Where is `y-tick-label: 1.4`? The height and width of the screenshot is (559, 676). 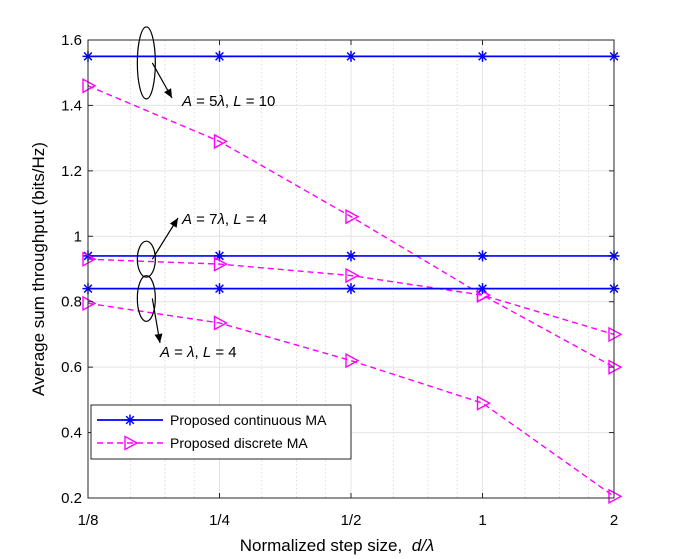
y-tick-label: 1.4 is located at coordinates (71, 105).